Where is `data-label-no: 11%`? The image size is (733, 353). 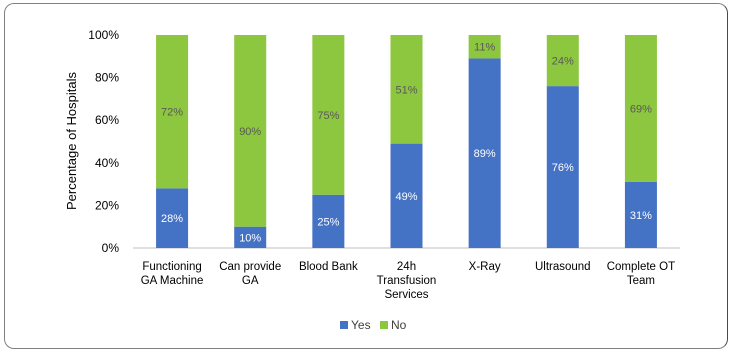 data-label-no: 11% is located at coordinates (484, 48).